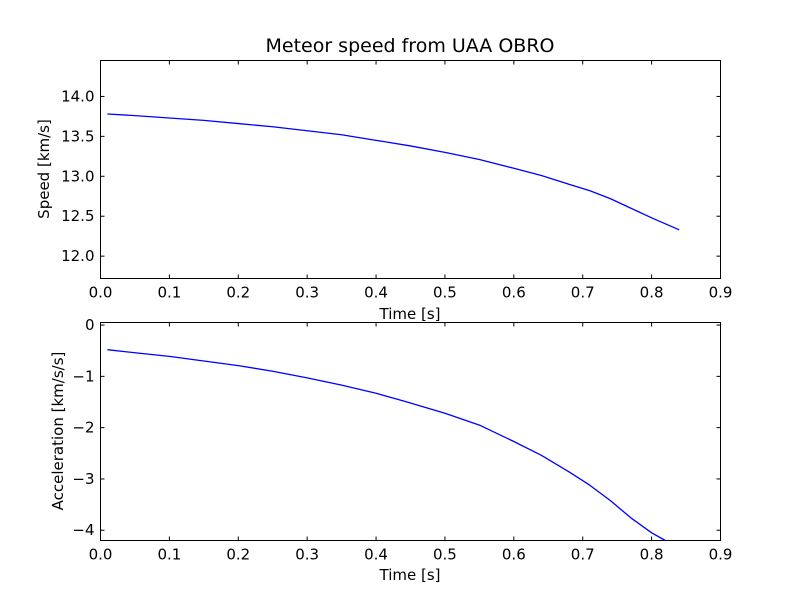 This screenshot has height=600, width=800. I want to click on speed-y-tick-label: 12.0, so click(77, 256).